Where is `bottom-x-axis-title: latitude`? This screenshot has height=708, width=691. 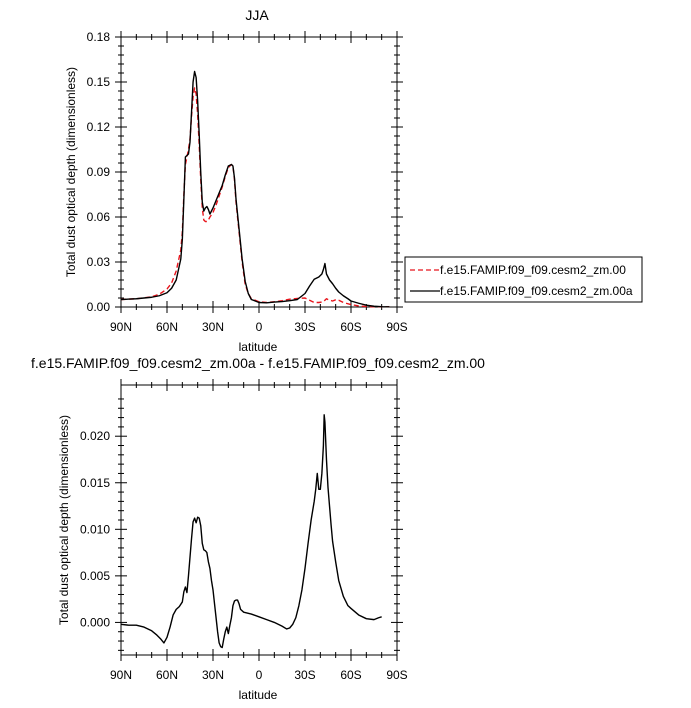 bottom-x-axis-title: latitude is located at coordinates (258, 695).